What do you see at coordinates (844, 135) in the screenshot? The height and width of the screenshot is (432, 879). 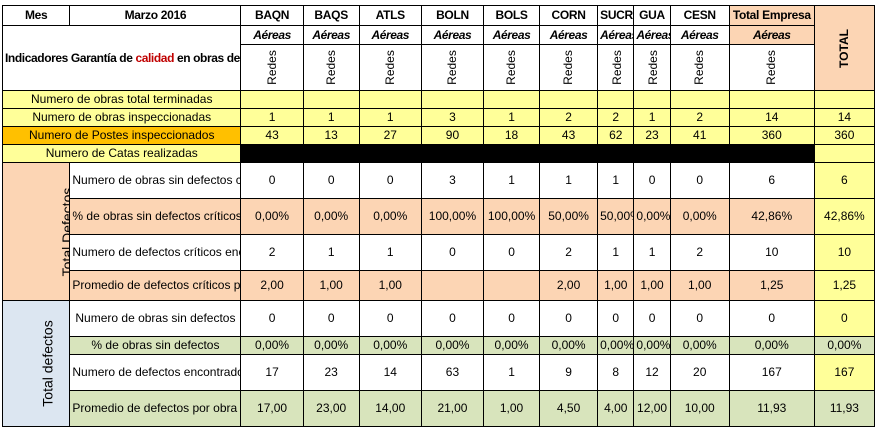 I see `total-cell: 360` at bounding box center [844, 135].